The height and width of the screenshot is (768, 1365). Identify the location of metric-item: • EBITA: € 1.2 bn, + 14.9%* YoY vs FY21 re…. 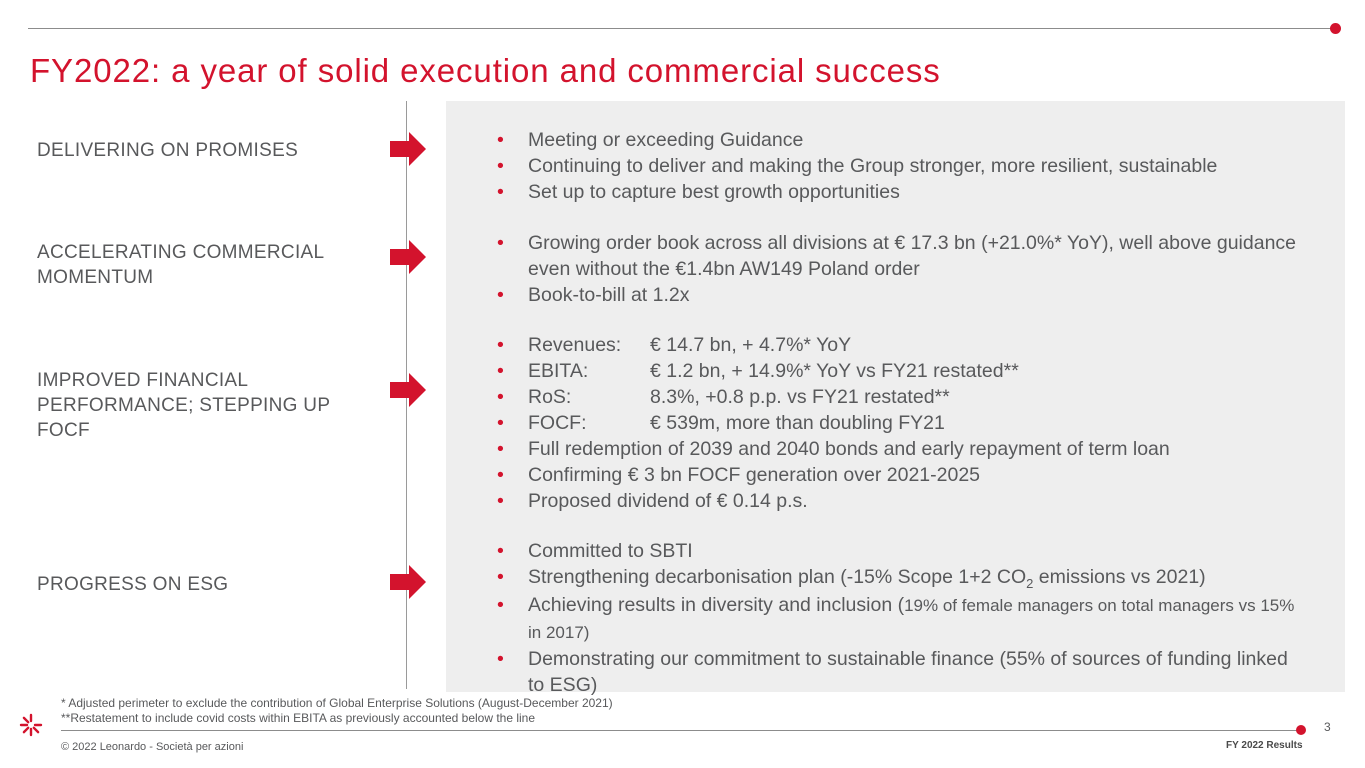
(758, 371).